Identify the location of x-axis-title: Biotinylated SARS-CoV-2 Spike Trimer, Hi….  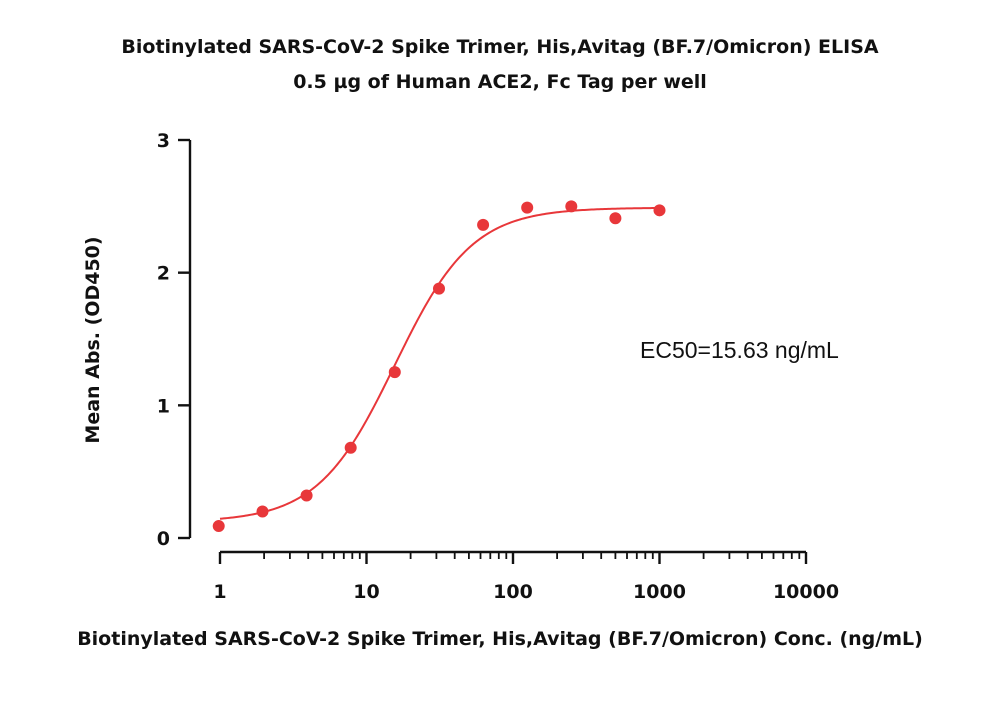
(500, 639).